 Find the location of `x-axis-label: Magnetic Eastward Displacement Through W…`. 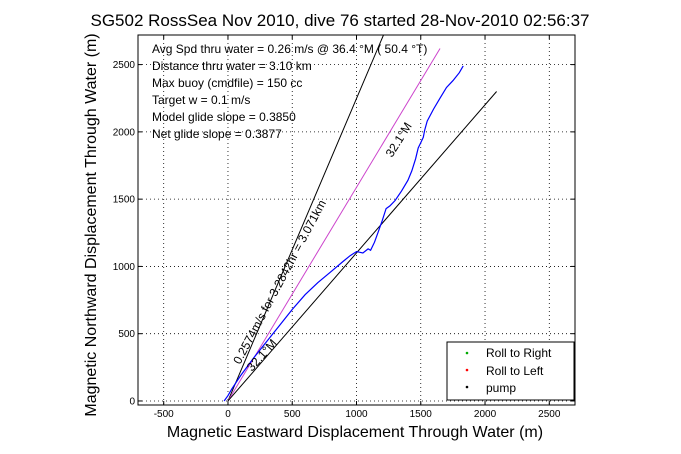

x-axis-label: Magnetic Eastward Displacement Through W… is located at coordinates (355, 432).